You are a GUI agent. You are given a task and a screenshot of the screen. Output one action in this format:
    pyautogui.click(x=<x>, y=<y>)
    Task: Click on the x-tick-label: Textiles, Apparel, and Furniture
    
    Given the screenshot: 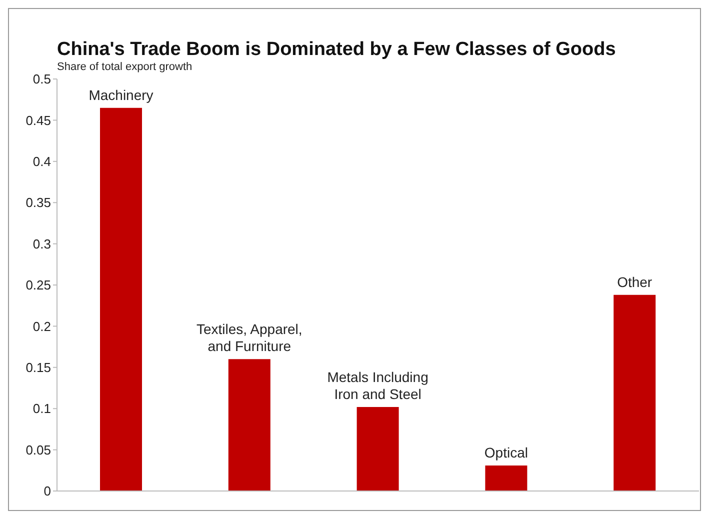 What is the action you would take?
    pyautogui.click(x=249, y=337)
    